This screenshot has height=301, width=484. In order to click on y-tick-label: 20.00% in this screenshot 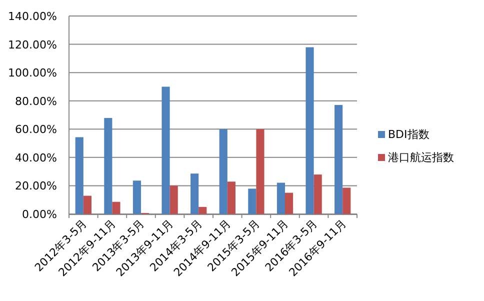, I will do `click(36, 186)`.